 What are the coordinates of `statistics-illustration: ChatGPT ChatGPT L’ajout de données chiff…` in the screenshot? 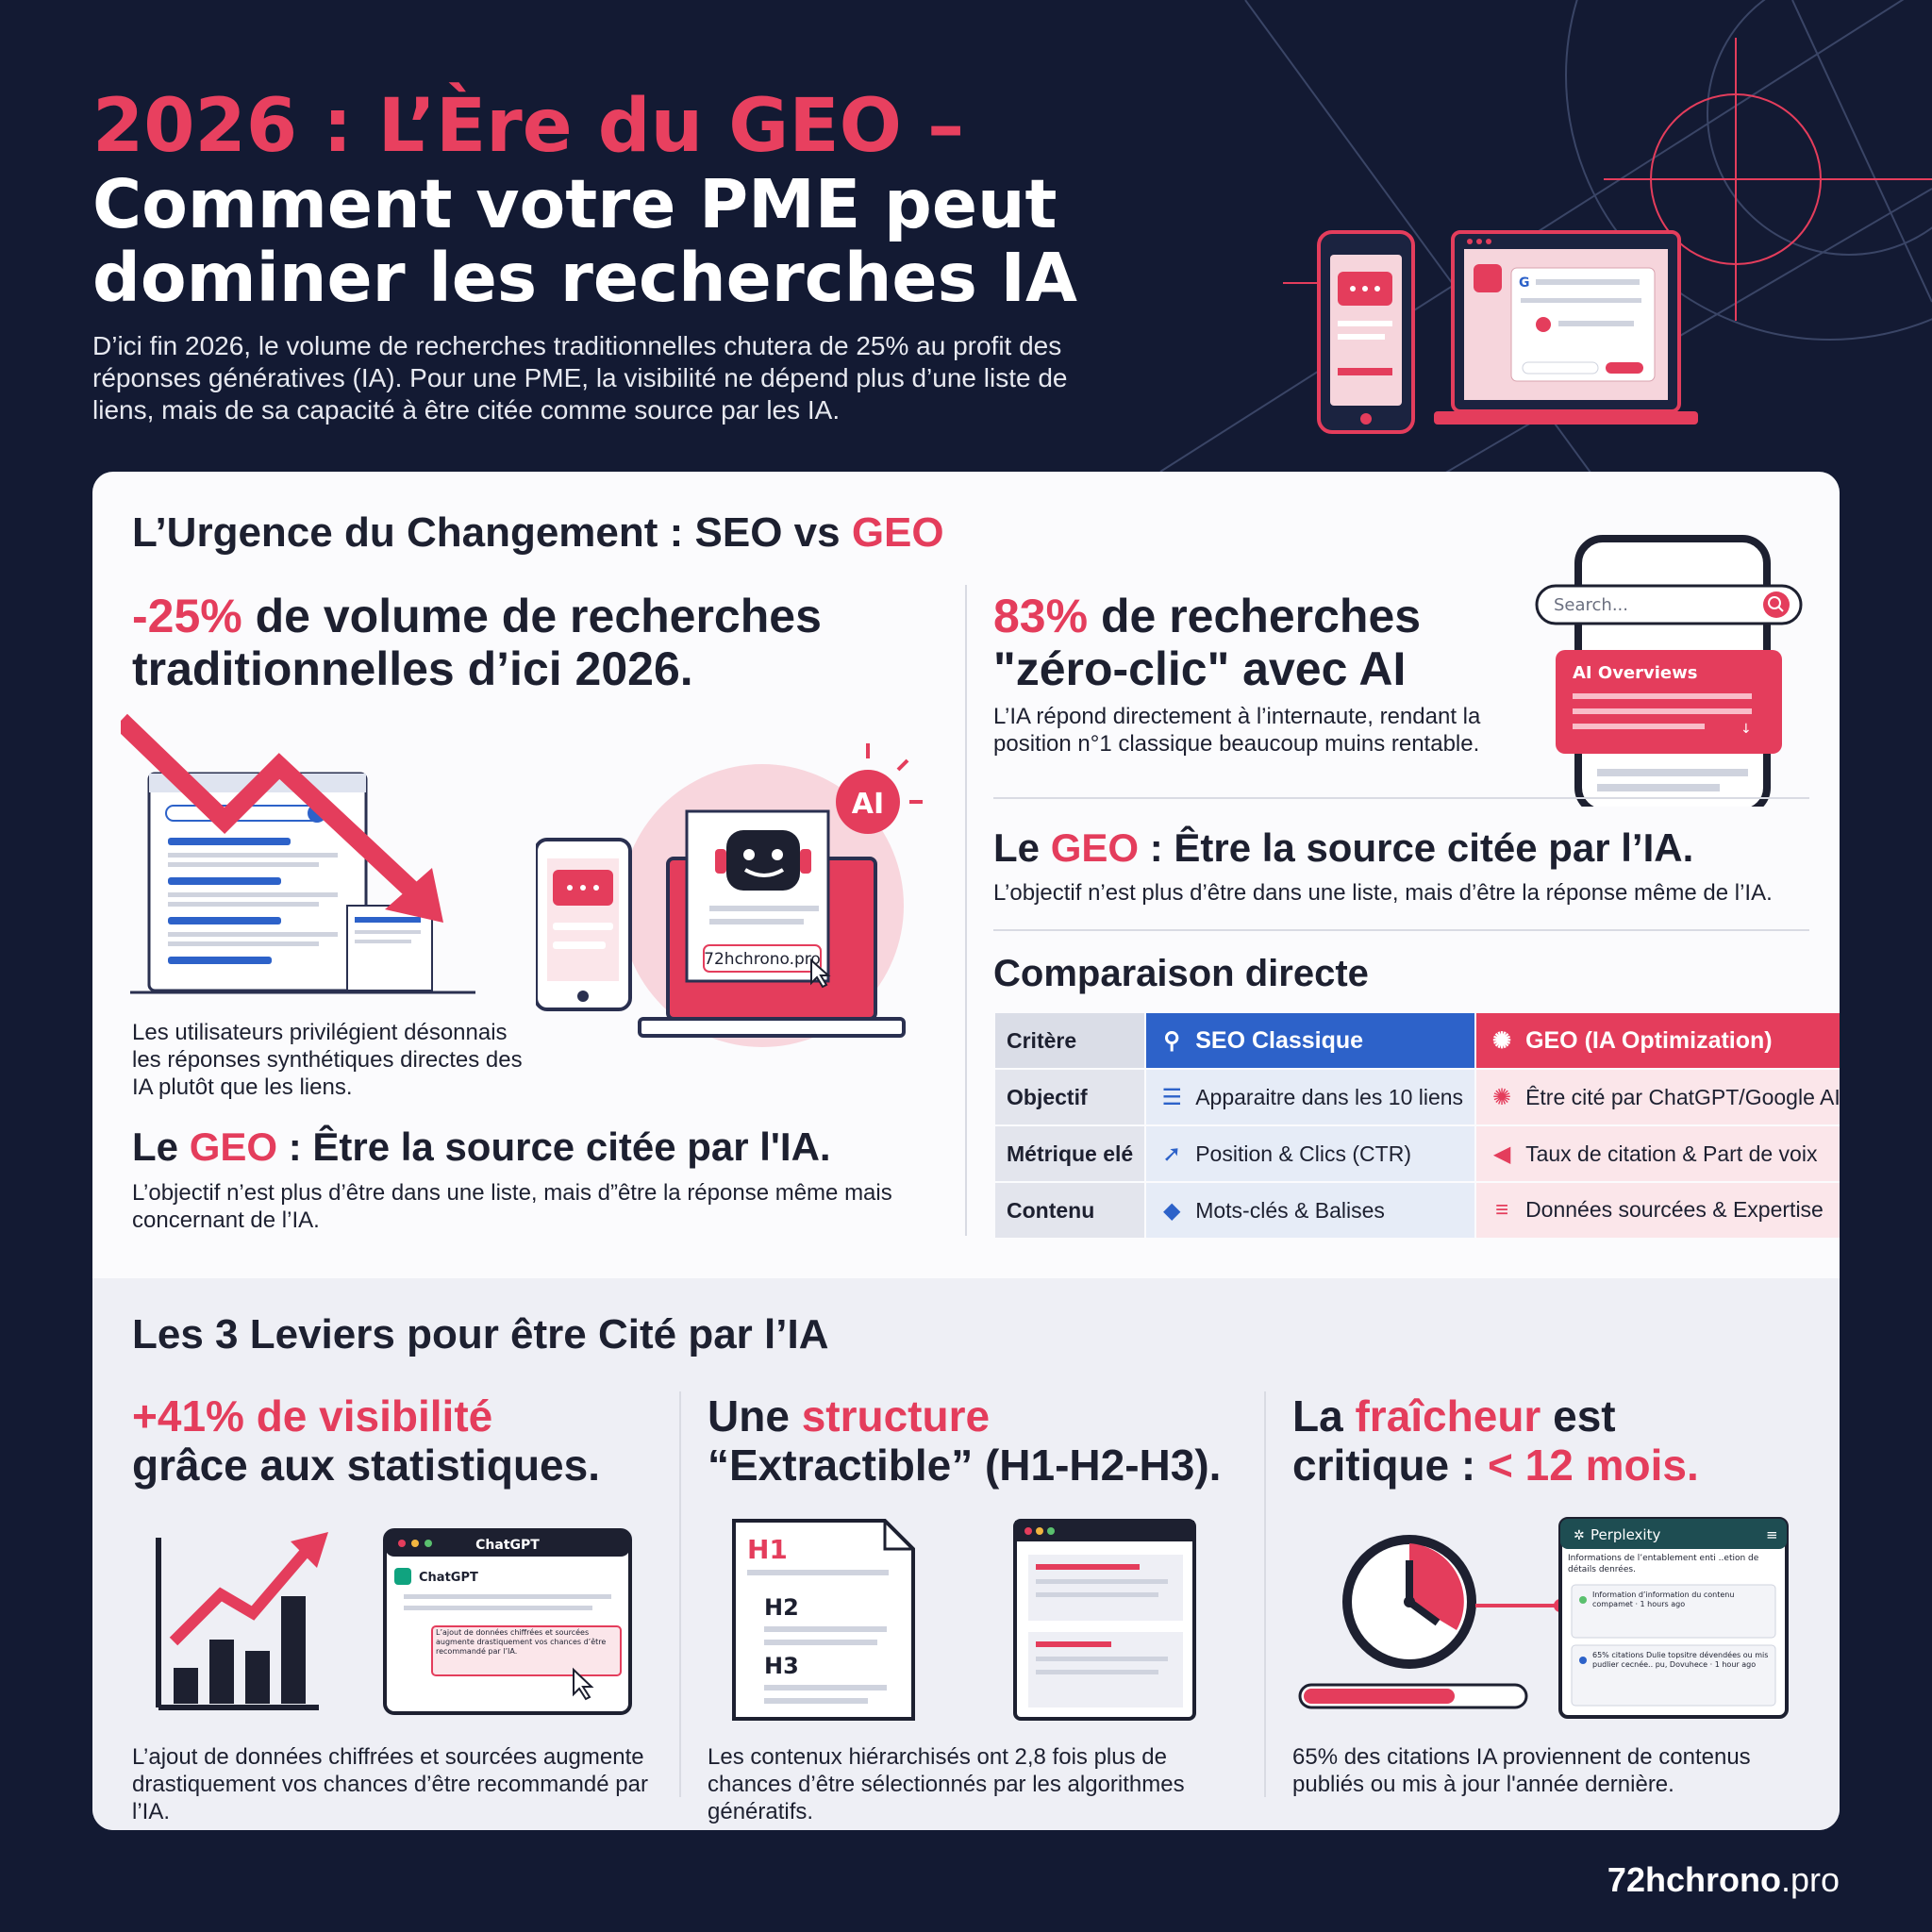 It's located at (394, 1621).